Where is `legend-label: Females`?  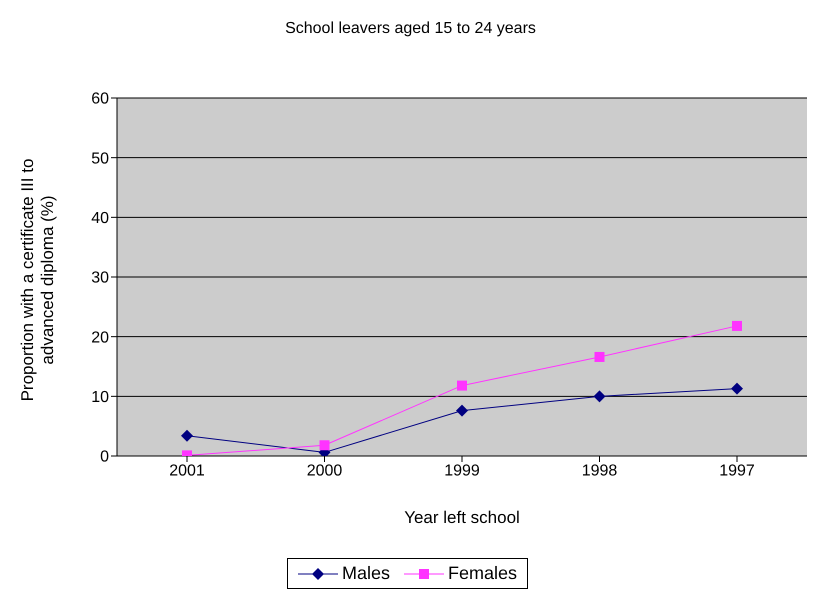
legend-label: Females is located at coordinates (482, 573).